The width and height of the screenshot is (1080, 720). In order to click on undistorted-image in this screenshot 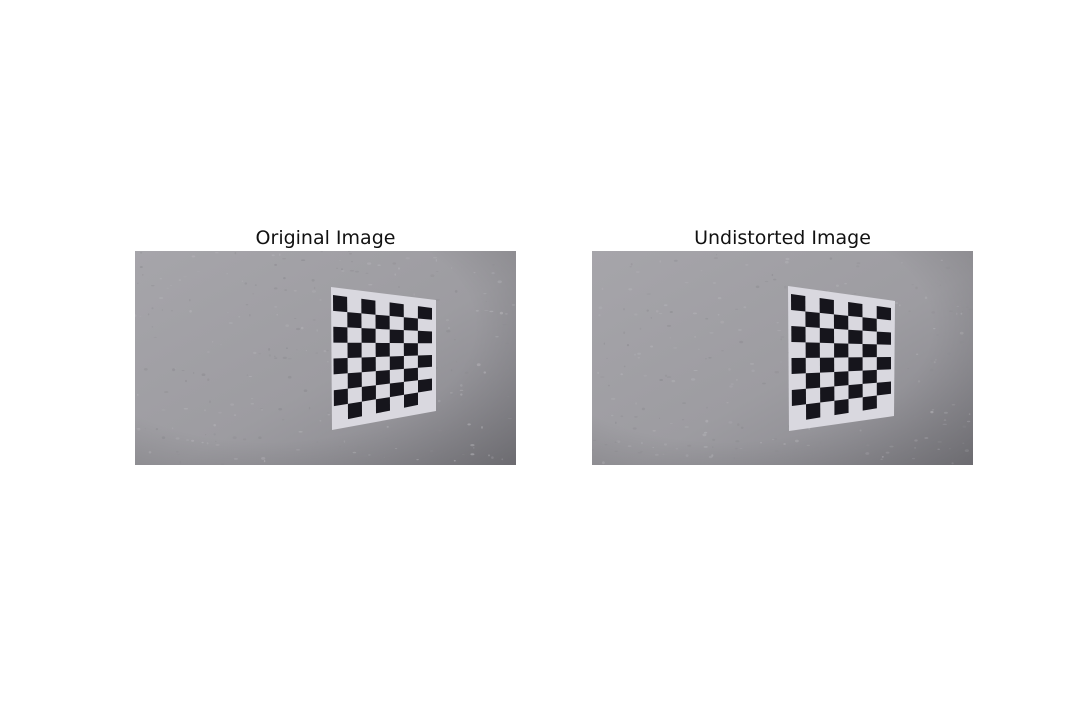, I will do `click(782, 358)`.